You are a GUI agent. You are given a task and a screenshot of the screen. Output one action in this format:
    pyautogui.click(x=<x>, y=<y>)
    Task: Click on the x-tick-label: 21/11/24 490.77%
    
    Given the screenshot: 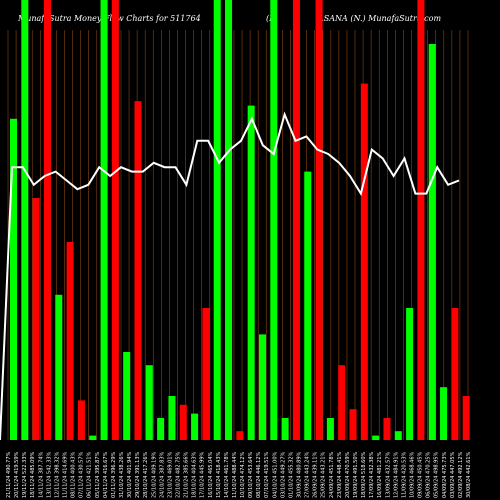 What is the action you would take?
    pyautogui.click(x=9, y=474)
    